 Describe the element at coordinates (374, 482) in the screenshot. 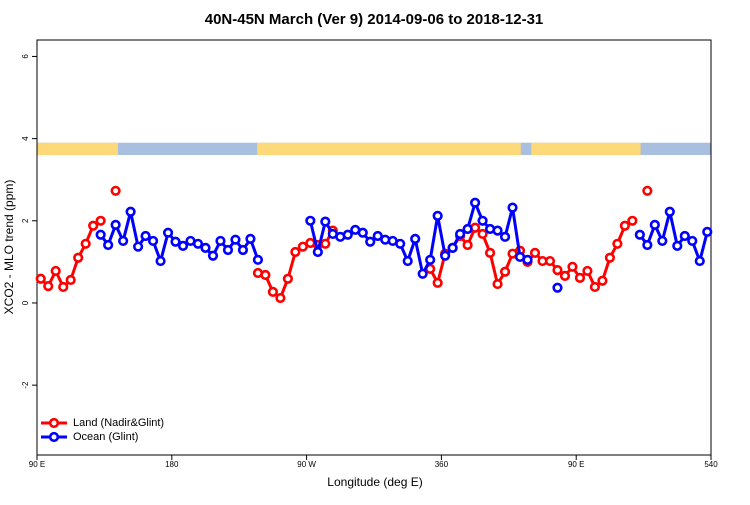

I see `x-axis-label: Longitude (deg E)` at that location.